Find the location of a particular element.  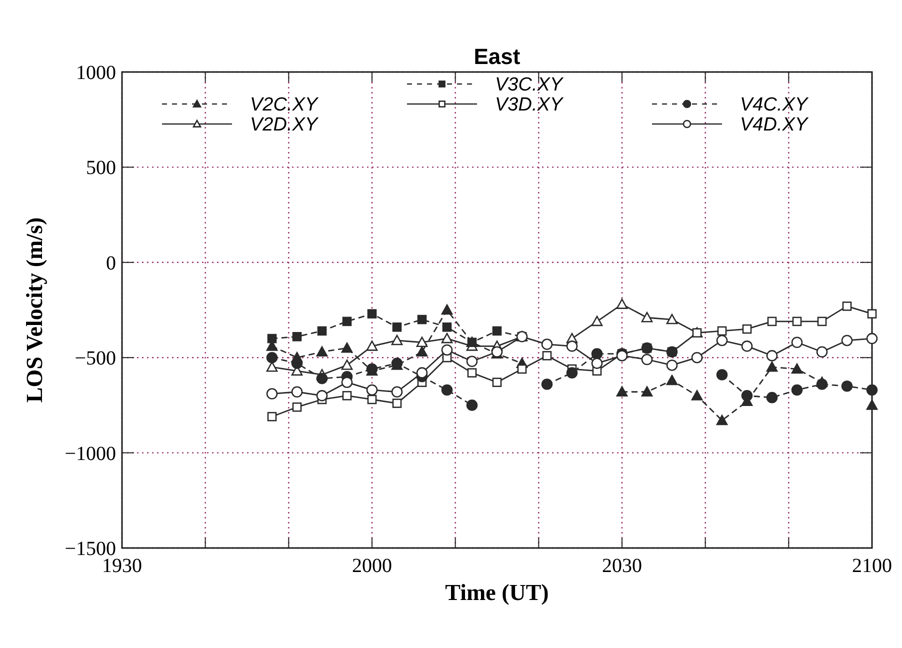

legend-label: V2C.XY is located at coordinates (284, 105).